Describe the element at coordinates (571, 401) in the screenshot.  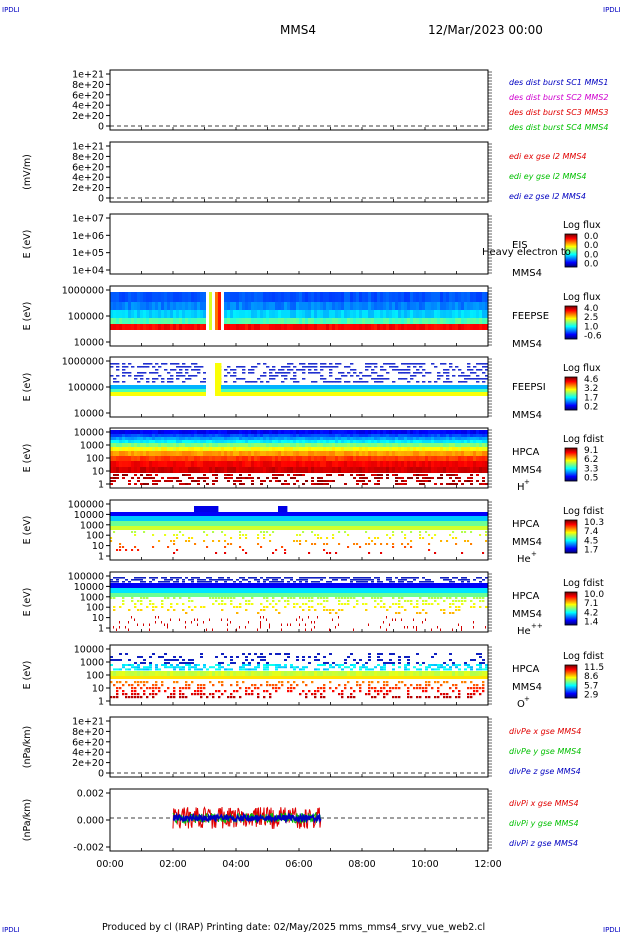
I see `p5-colorbar-cell` at that location.